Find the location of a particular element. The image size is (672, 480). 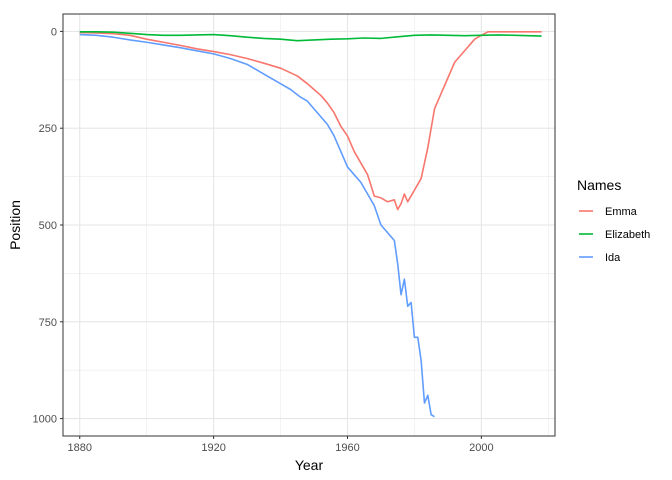

legend-item-ida: Ida is located at coordinates (599, 257).